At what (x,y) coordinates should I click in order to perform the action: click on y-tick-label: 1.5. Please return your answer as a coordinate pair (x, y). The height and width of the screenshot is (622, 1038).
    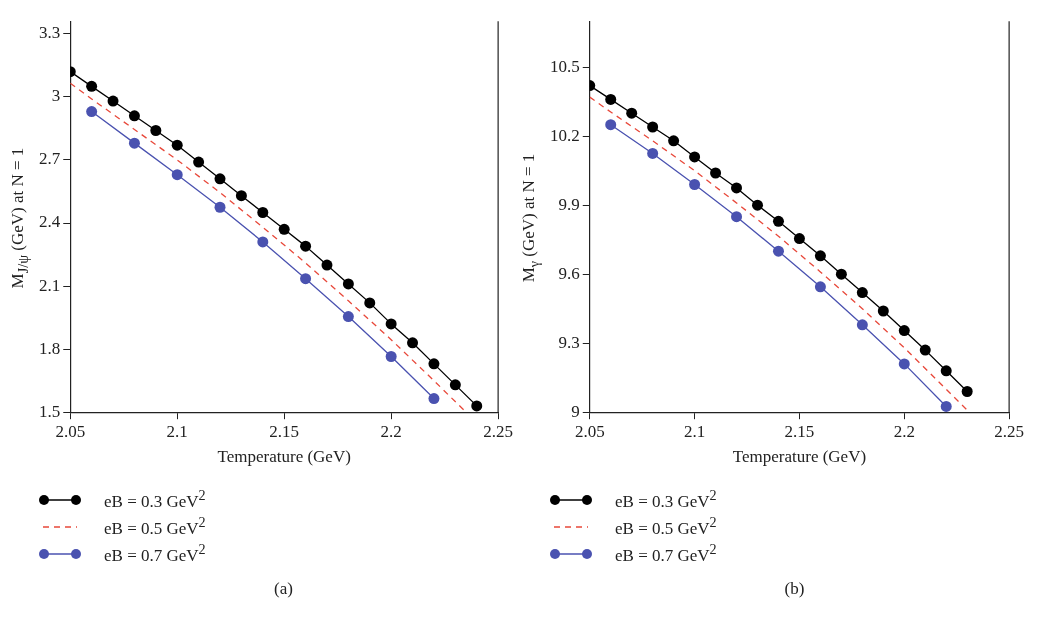
    Looking at the image, I should click on (50, 411).